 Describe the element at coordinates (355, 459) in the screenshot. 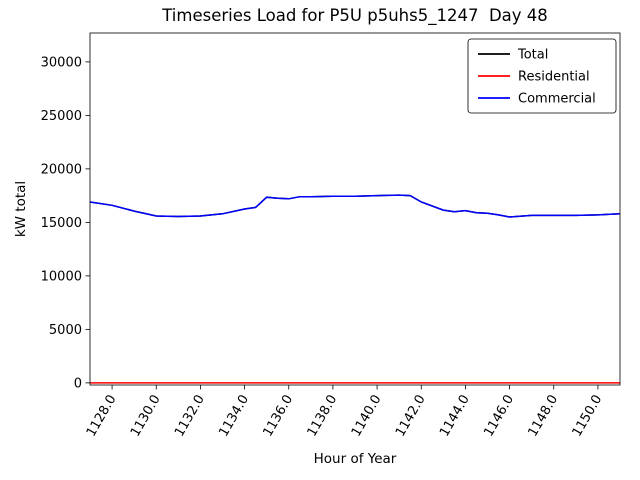

I see `x-axis-label: Hour of Year` at that location.